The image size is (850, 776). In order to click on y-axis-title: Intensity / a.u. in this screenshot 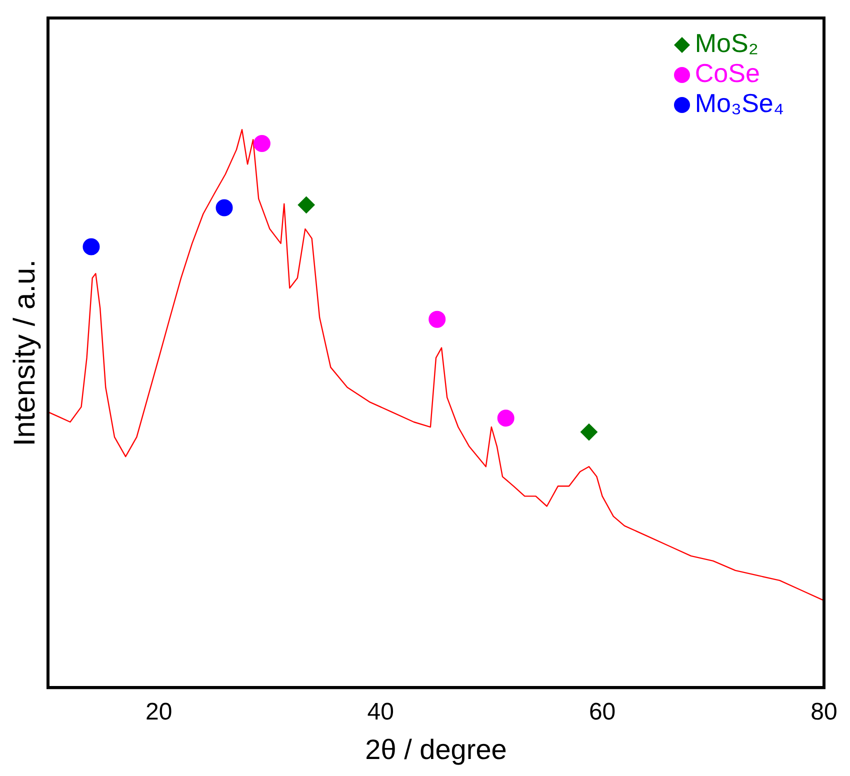, I will do `click(25, 352)`.